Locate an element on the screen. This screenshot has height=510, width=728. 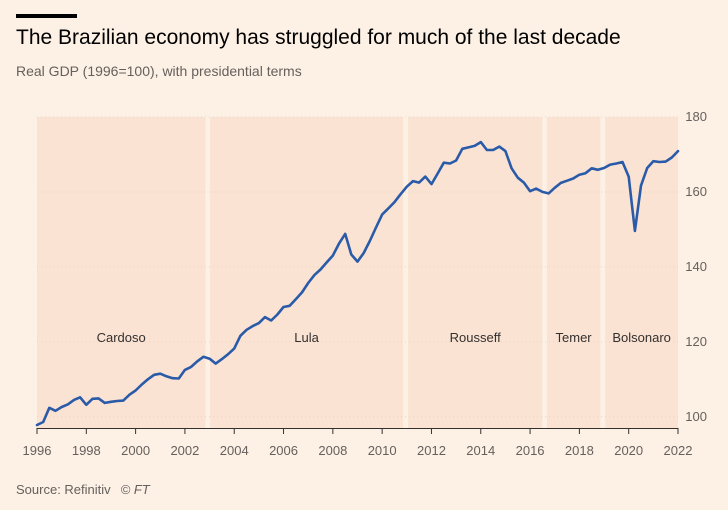
x-tick-2010: 2010 is located at coordinates (382, 450).